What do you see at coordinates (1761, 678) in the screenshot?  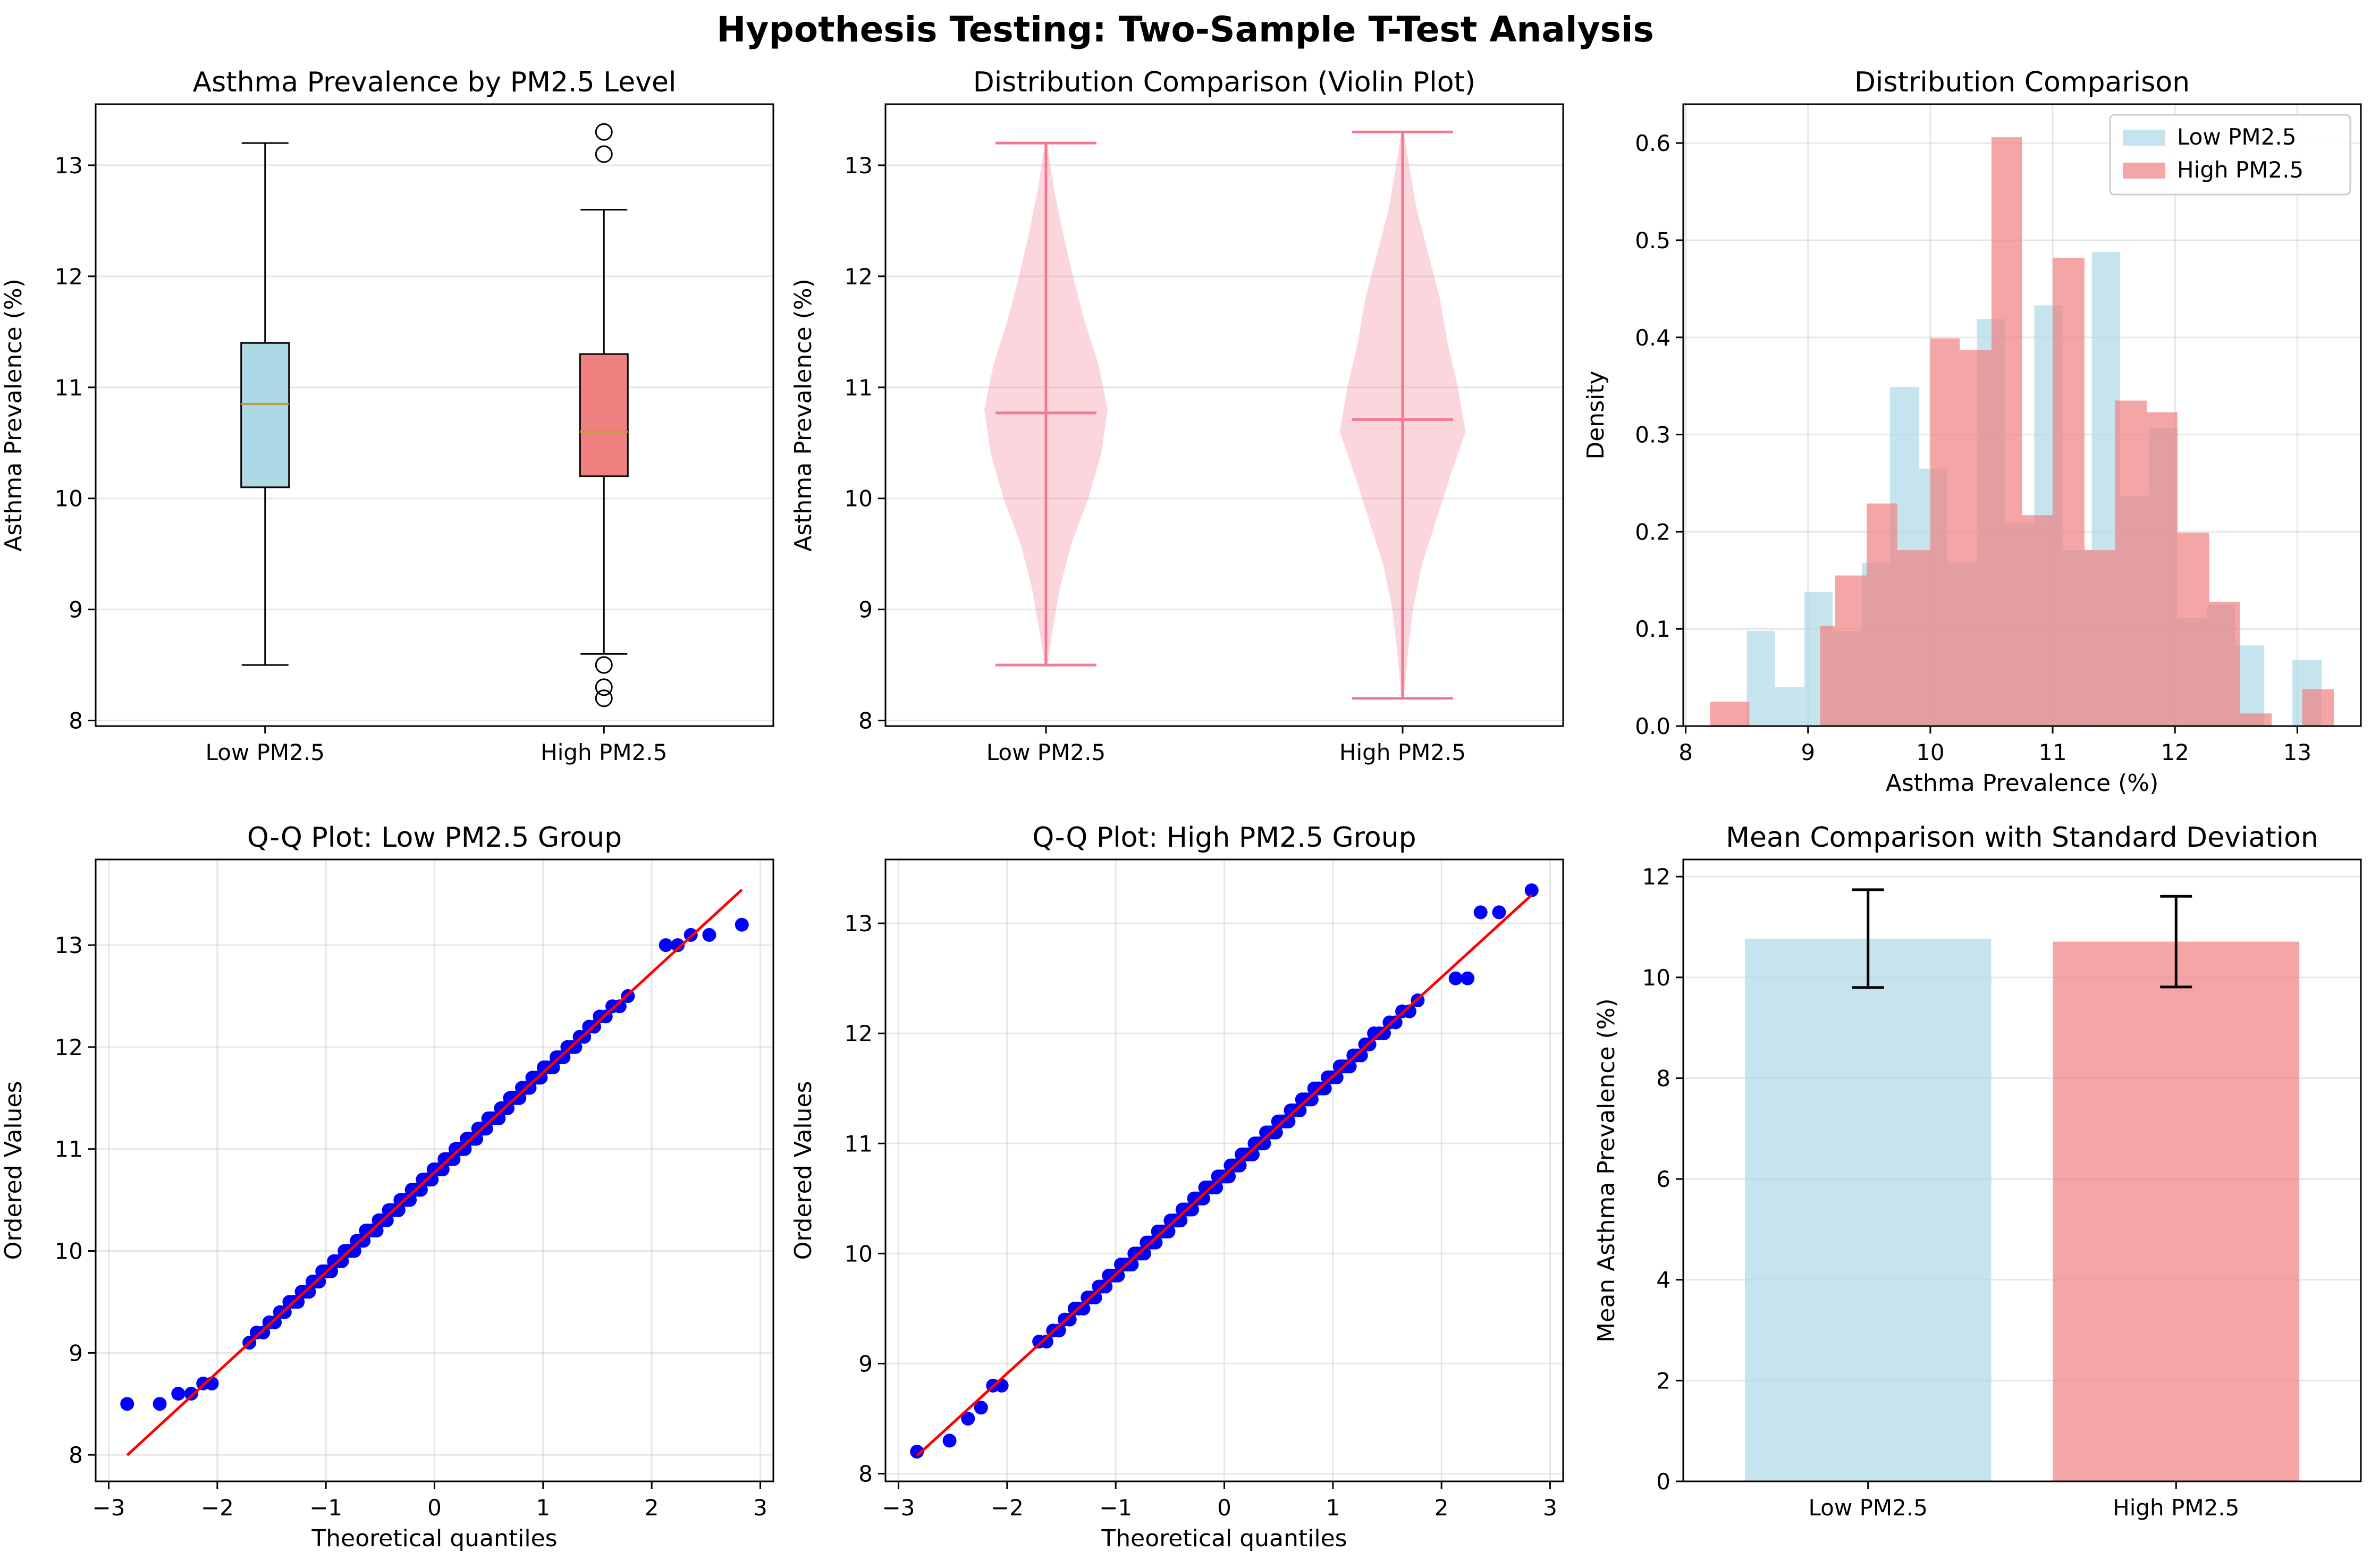 I see `histogram-bar-low` at bounding box center [1761, 678].